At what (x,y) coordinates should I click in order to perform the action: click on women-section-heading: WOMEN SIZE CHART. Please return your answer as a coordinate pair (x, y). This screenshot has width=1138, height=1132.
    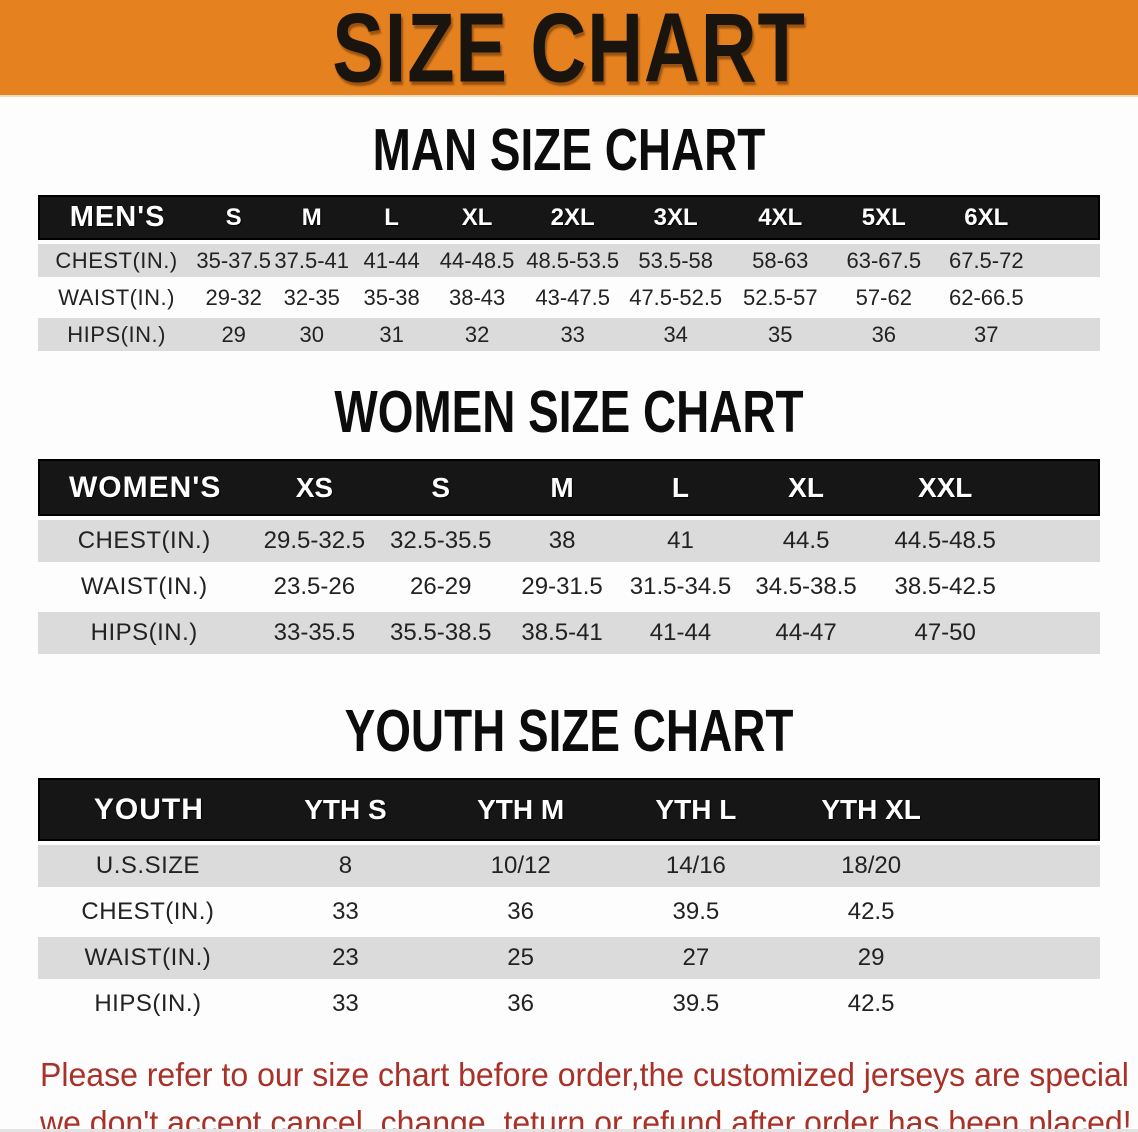
    Looking at the image, I should click on (569, 412).